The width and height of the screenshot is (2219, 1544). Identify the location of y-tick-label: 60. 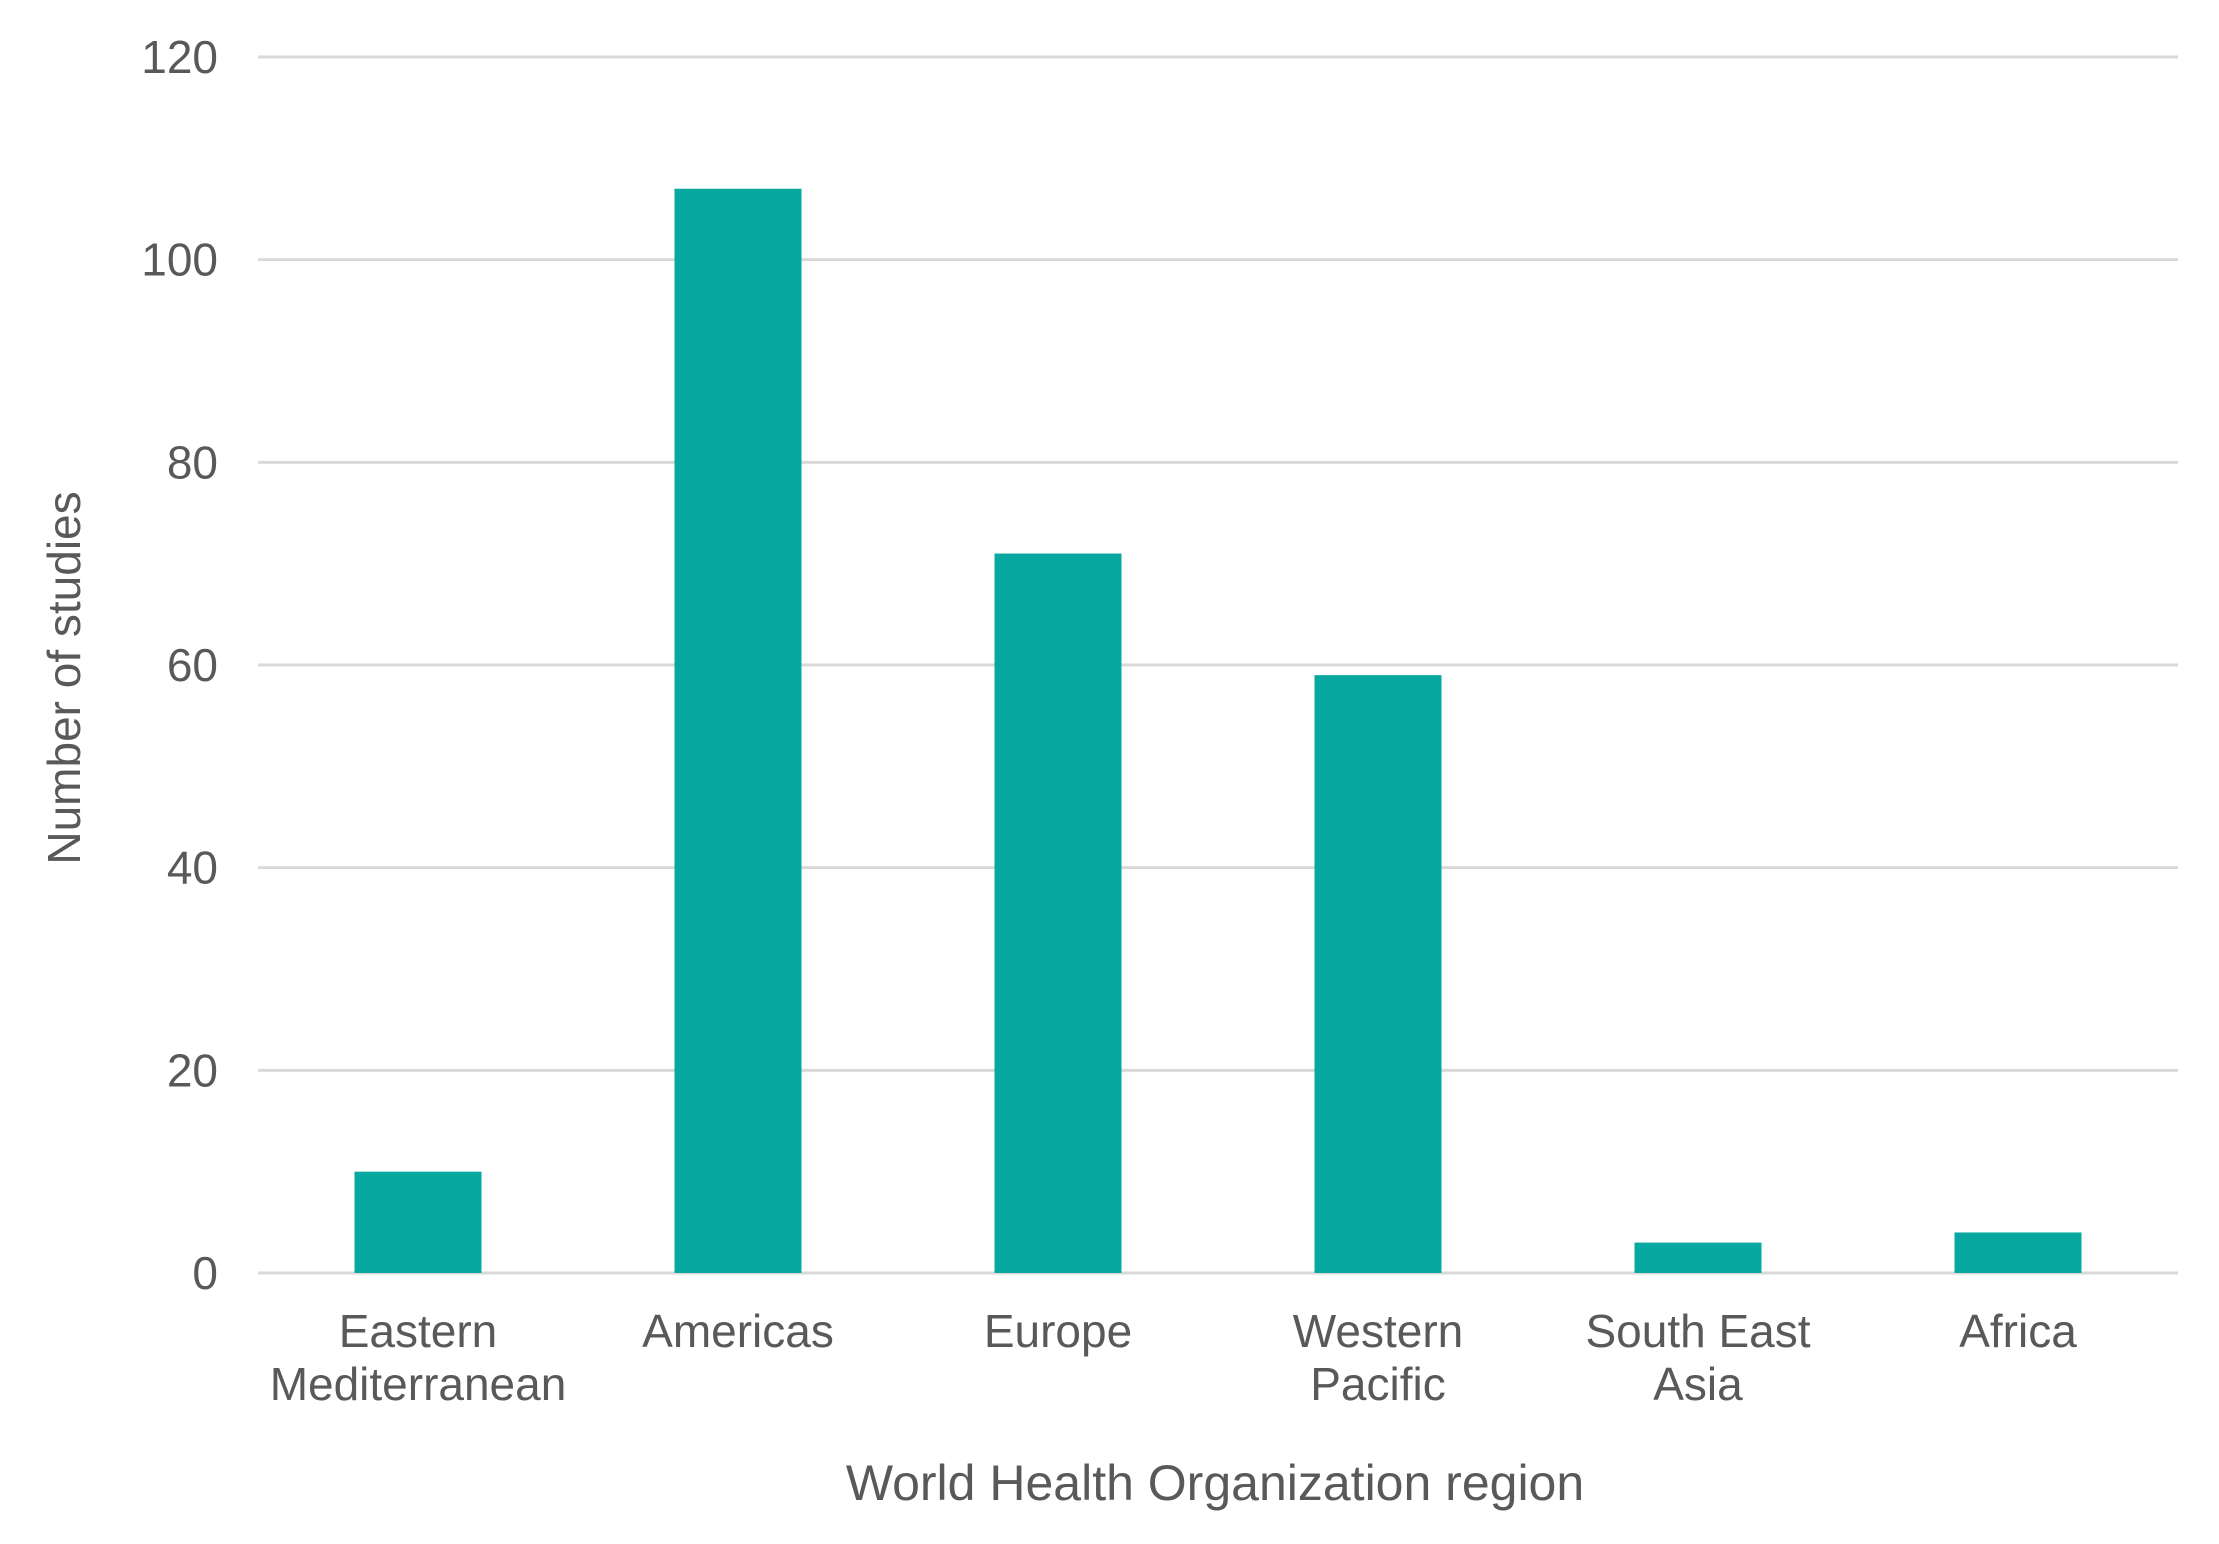
(192, 665).